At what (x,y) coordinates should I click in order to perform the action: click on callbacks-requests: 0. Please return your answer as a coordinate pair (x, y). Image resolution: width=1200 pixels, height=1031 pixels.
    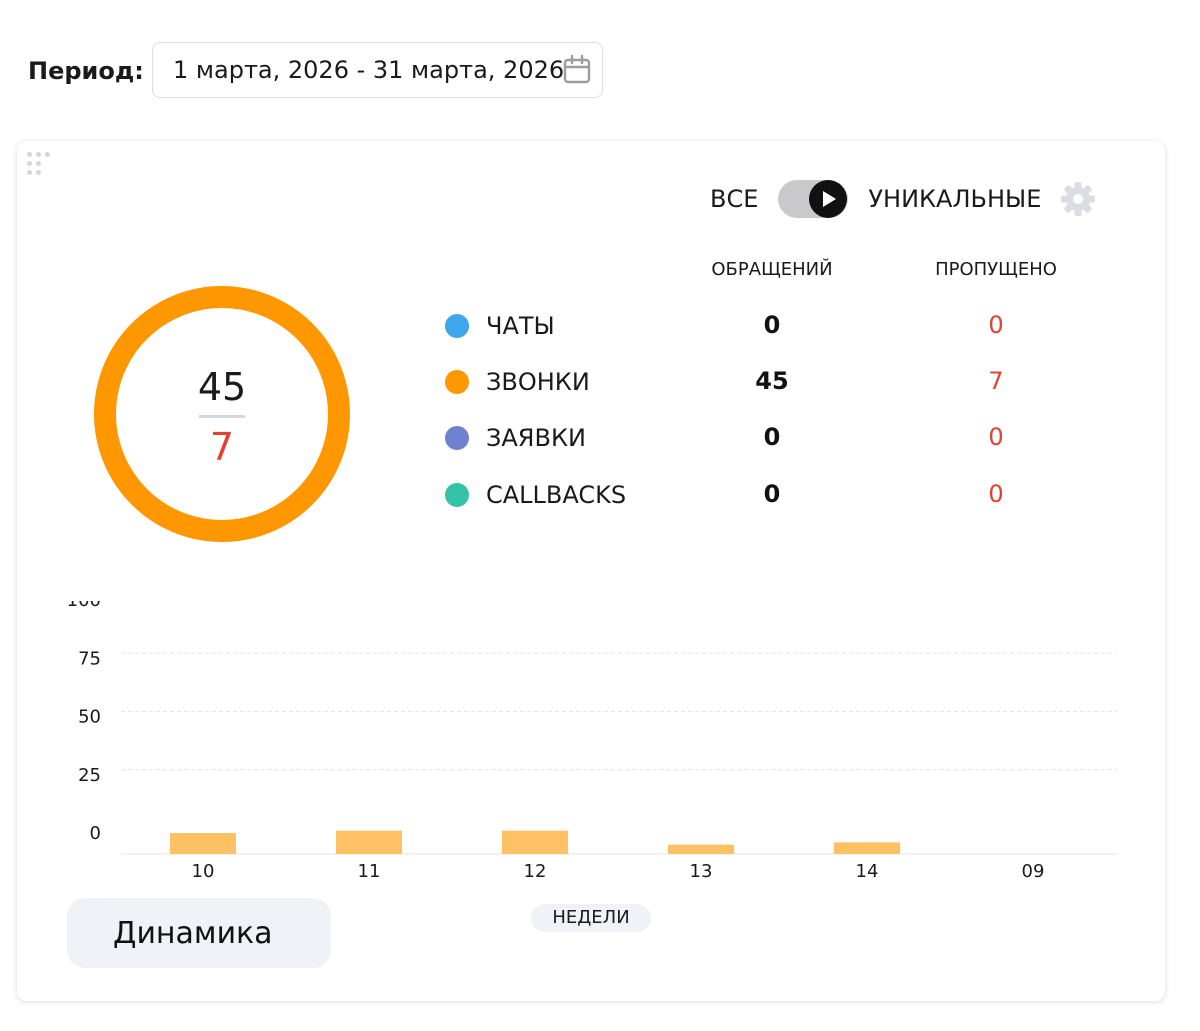
    Looking at the image, I should click on (772, 494).